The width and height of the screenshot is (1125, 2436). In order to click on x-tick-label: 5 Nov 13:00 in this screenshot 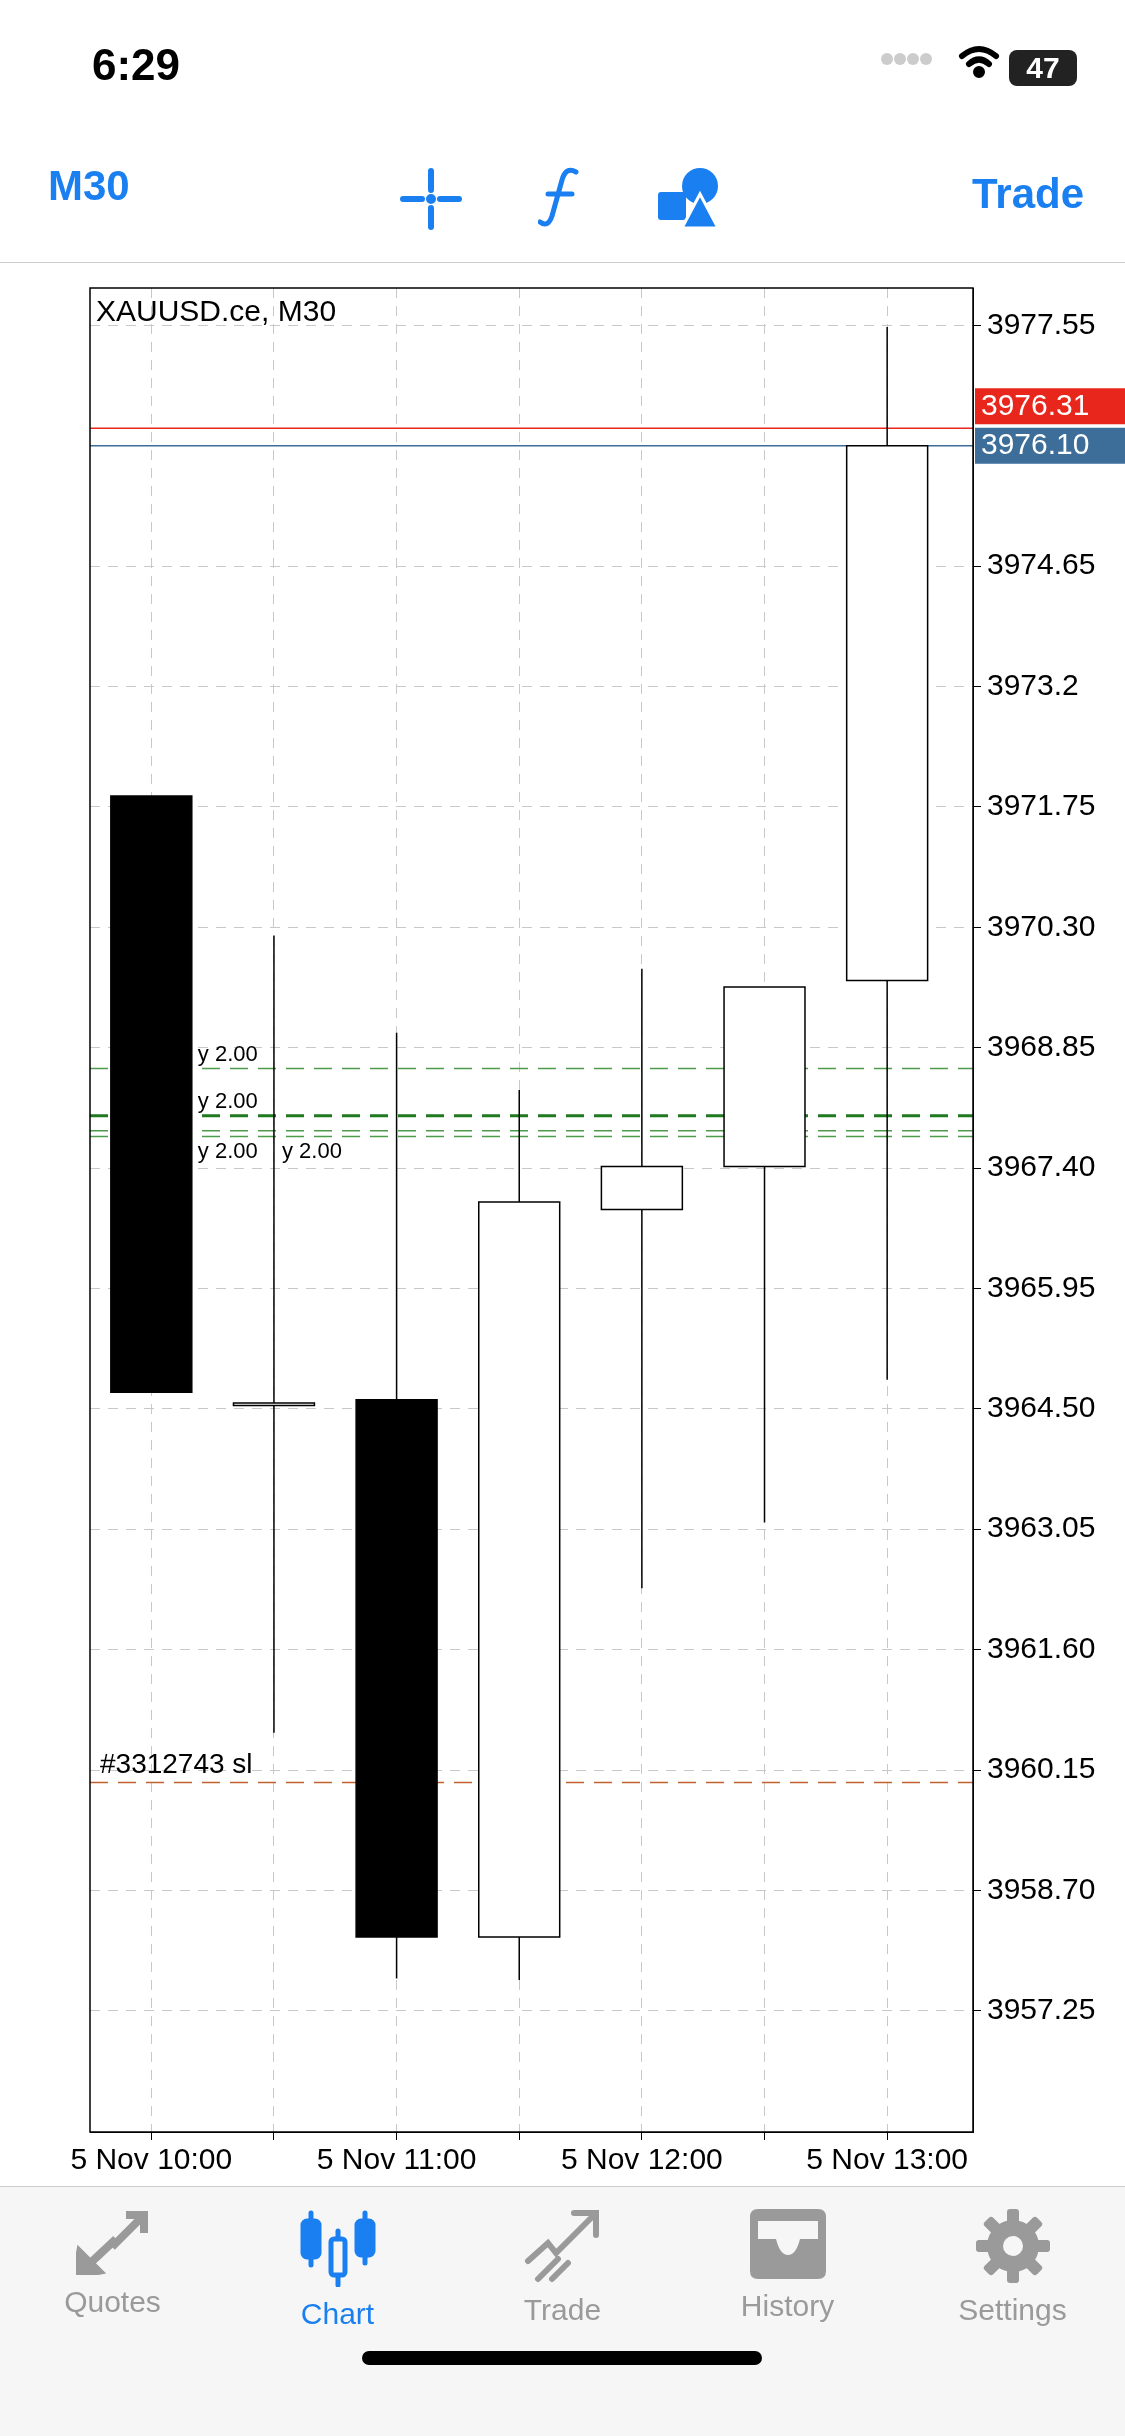, I will do `click(887, 2159)`.